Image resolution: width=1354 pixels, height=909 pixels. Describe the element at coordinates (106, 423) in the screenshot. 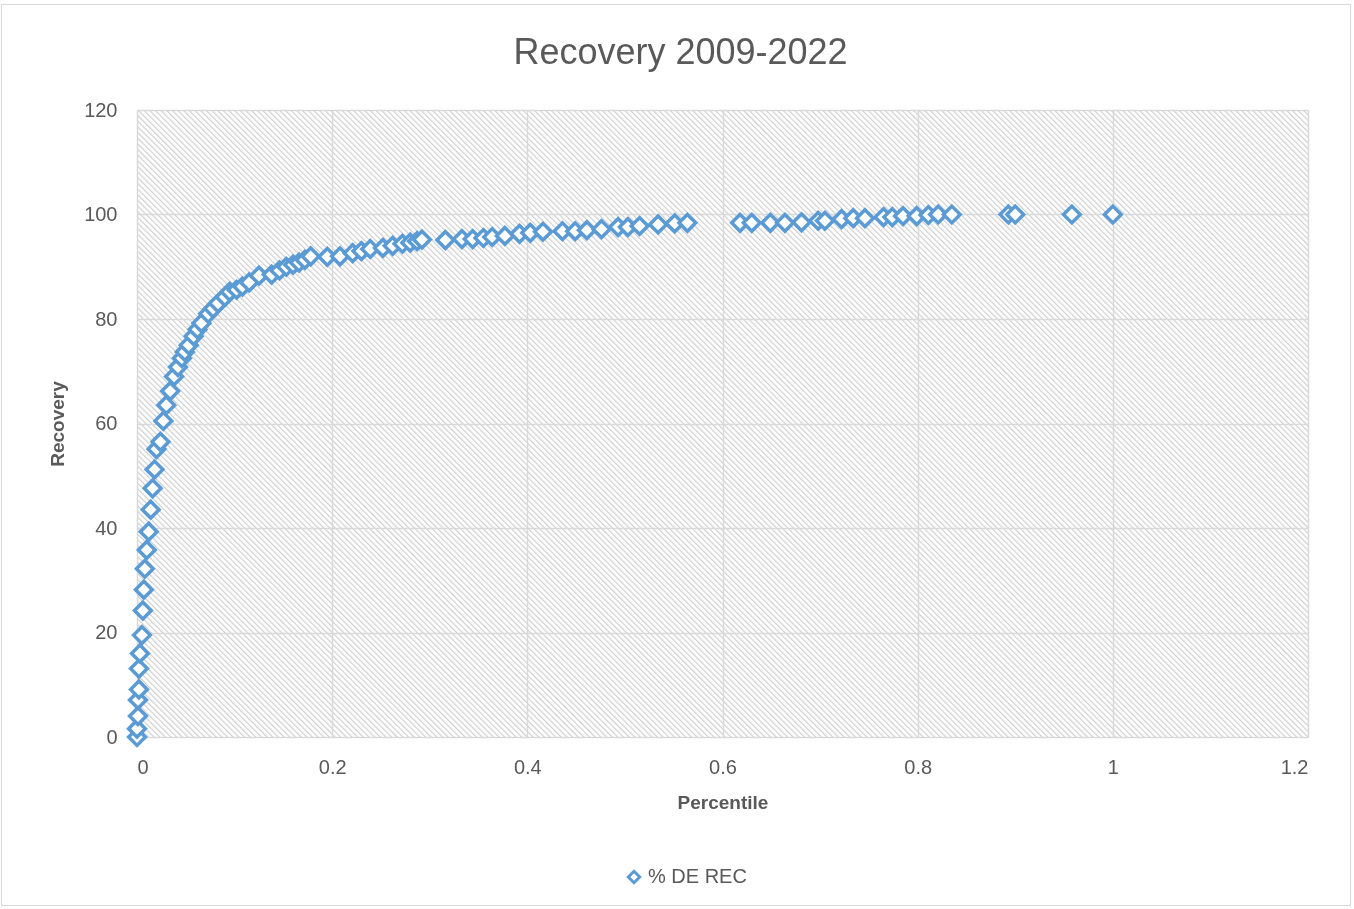

I see `y-tick-label: 60` at that location.